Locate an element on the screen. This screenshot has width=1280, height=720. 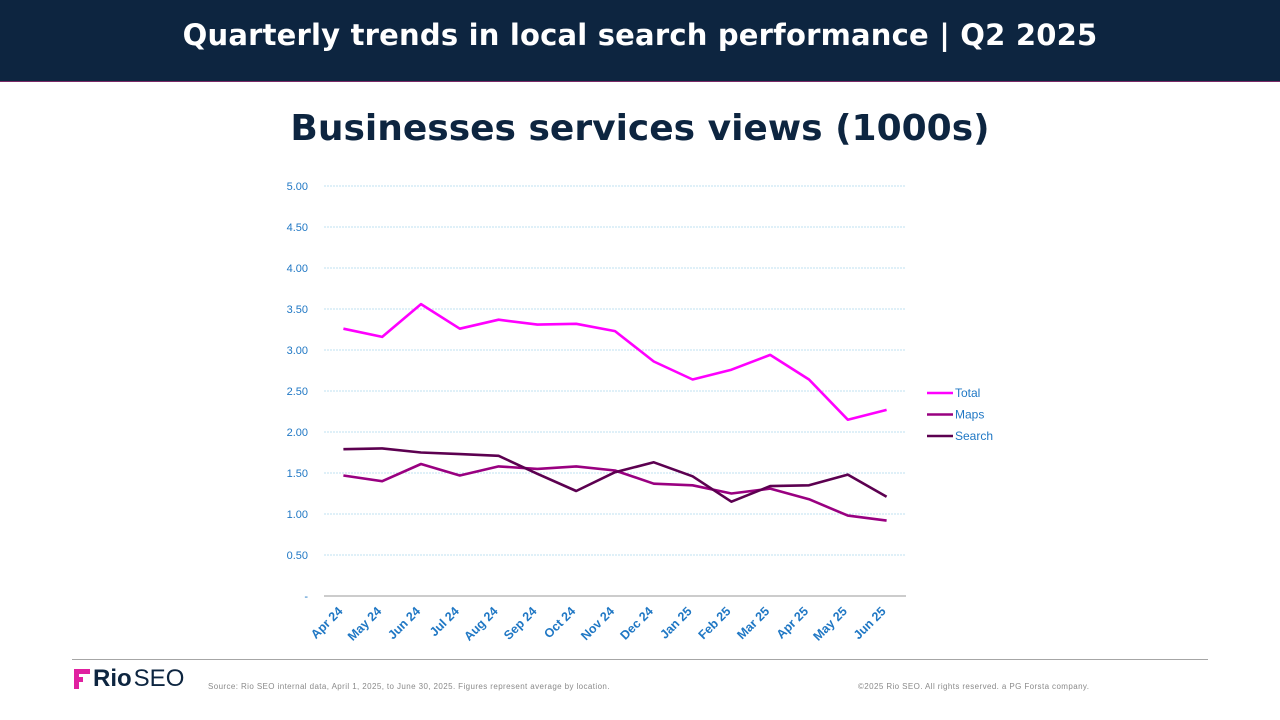
series-line-maps is located at coordinates (615, 492).